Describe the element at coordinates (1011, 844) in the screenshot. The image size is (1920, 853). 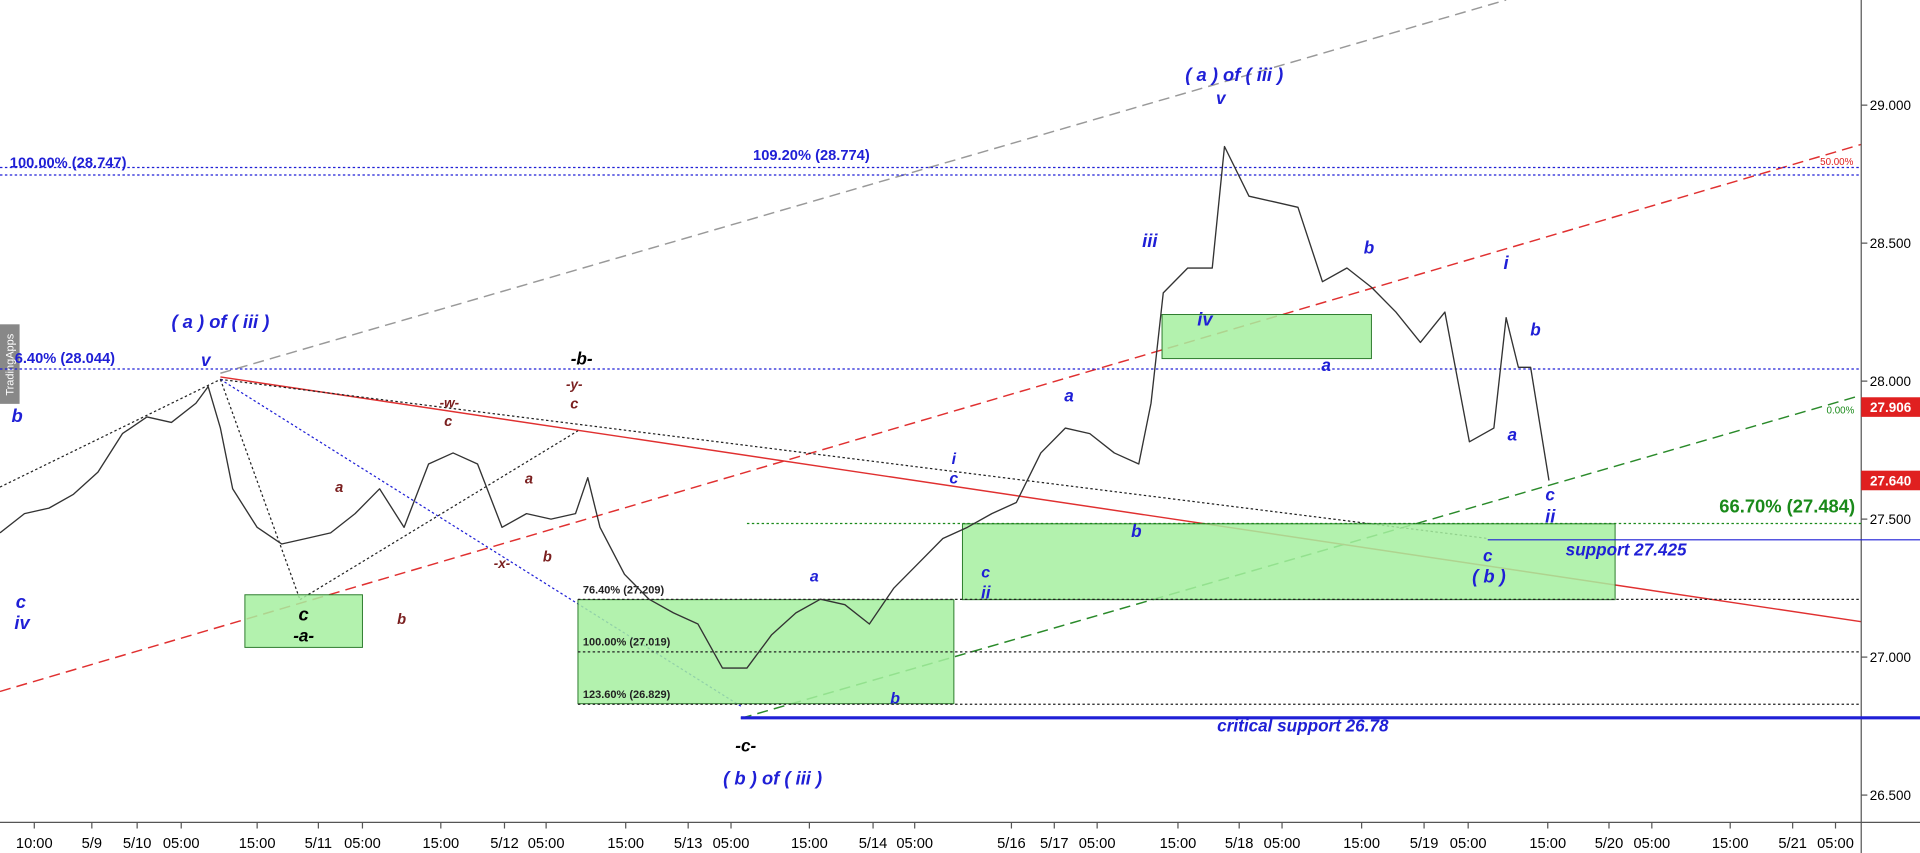
I see `x-tick-label: 5/16` at that location.